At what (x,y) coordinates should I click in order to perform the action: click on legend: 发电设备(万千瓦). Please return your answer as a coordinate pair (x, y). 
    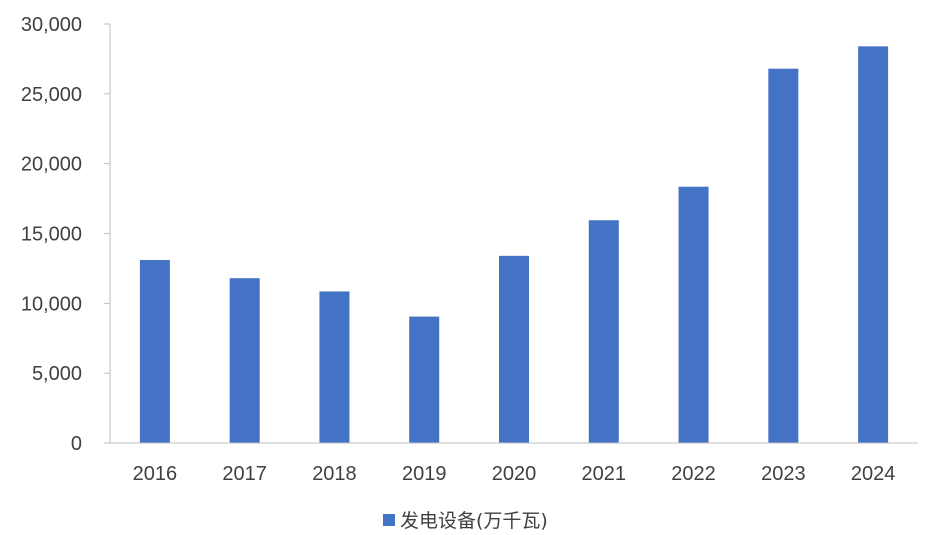
    Looking at the image, I should click on (465, 521).